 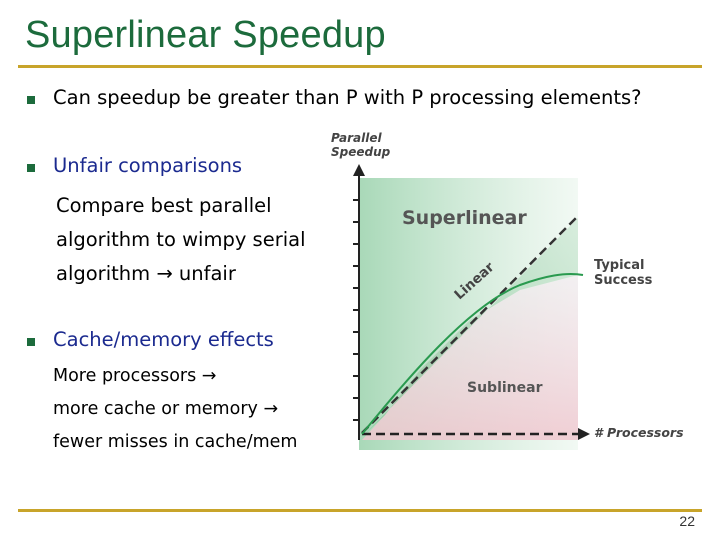 What do you see at coordinates (474, 281) in the screenshot?
I see `linear-label: Linear` at bounding box center [474, 281].